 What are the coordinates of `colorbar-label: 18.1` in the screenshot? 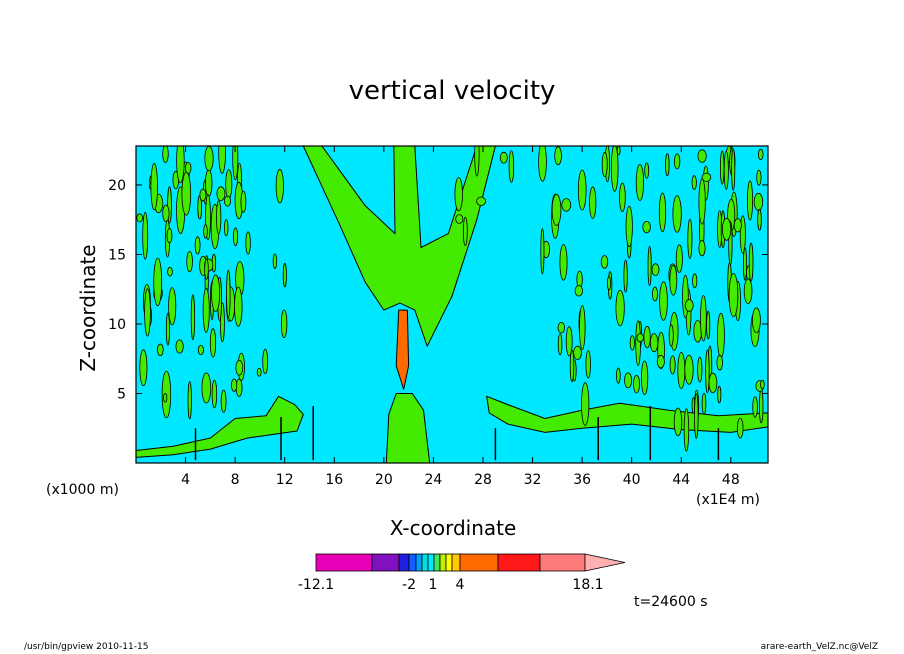 It's located at (587, 585).